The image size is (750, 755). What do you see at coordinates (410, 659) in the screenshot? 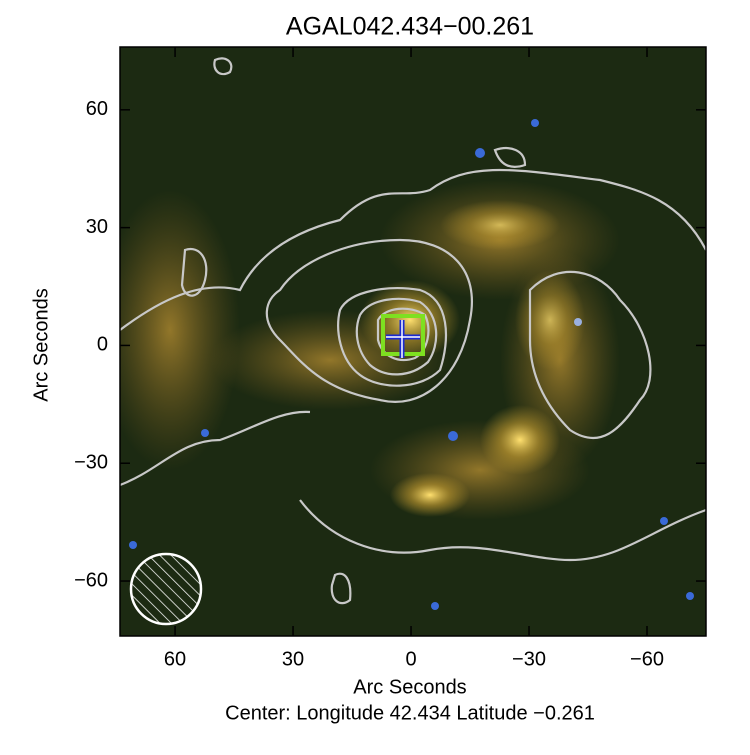
I see `x-tick-label: 0` at bounding box center [410, 659].